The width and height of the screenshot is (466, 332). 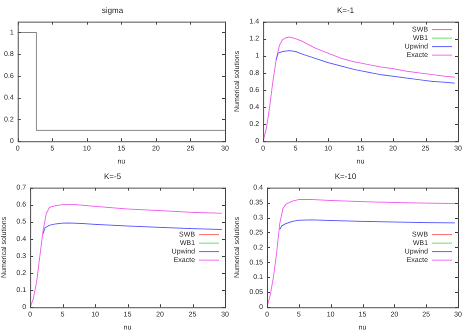 I want to click on chart-title: K=-10, so click(x=345, y=177).